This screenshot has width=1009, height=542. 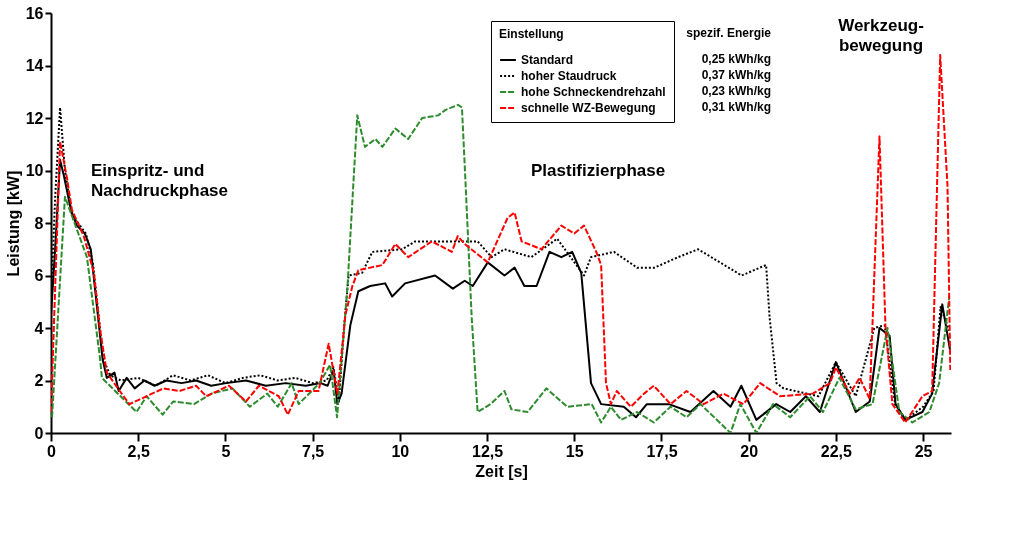 What do you see at coordinates (39, 223) in the screenshot?
I see `y-tick-label: 8` at bounding box center [39, 223].